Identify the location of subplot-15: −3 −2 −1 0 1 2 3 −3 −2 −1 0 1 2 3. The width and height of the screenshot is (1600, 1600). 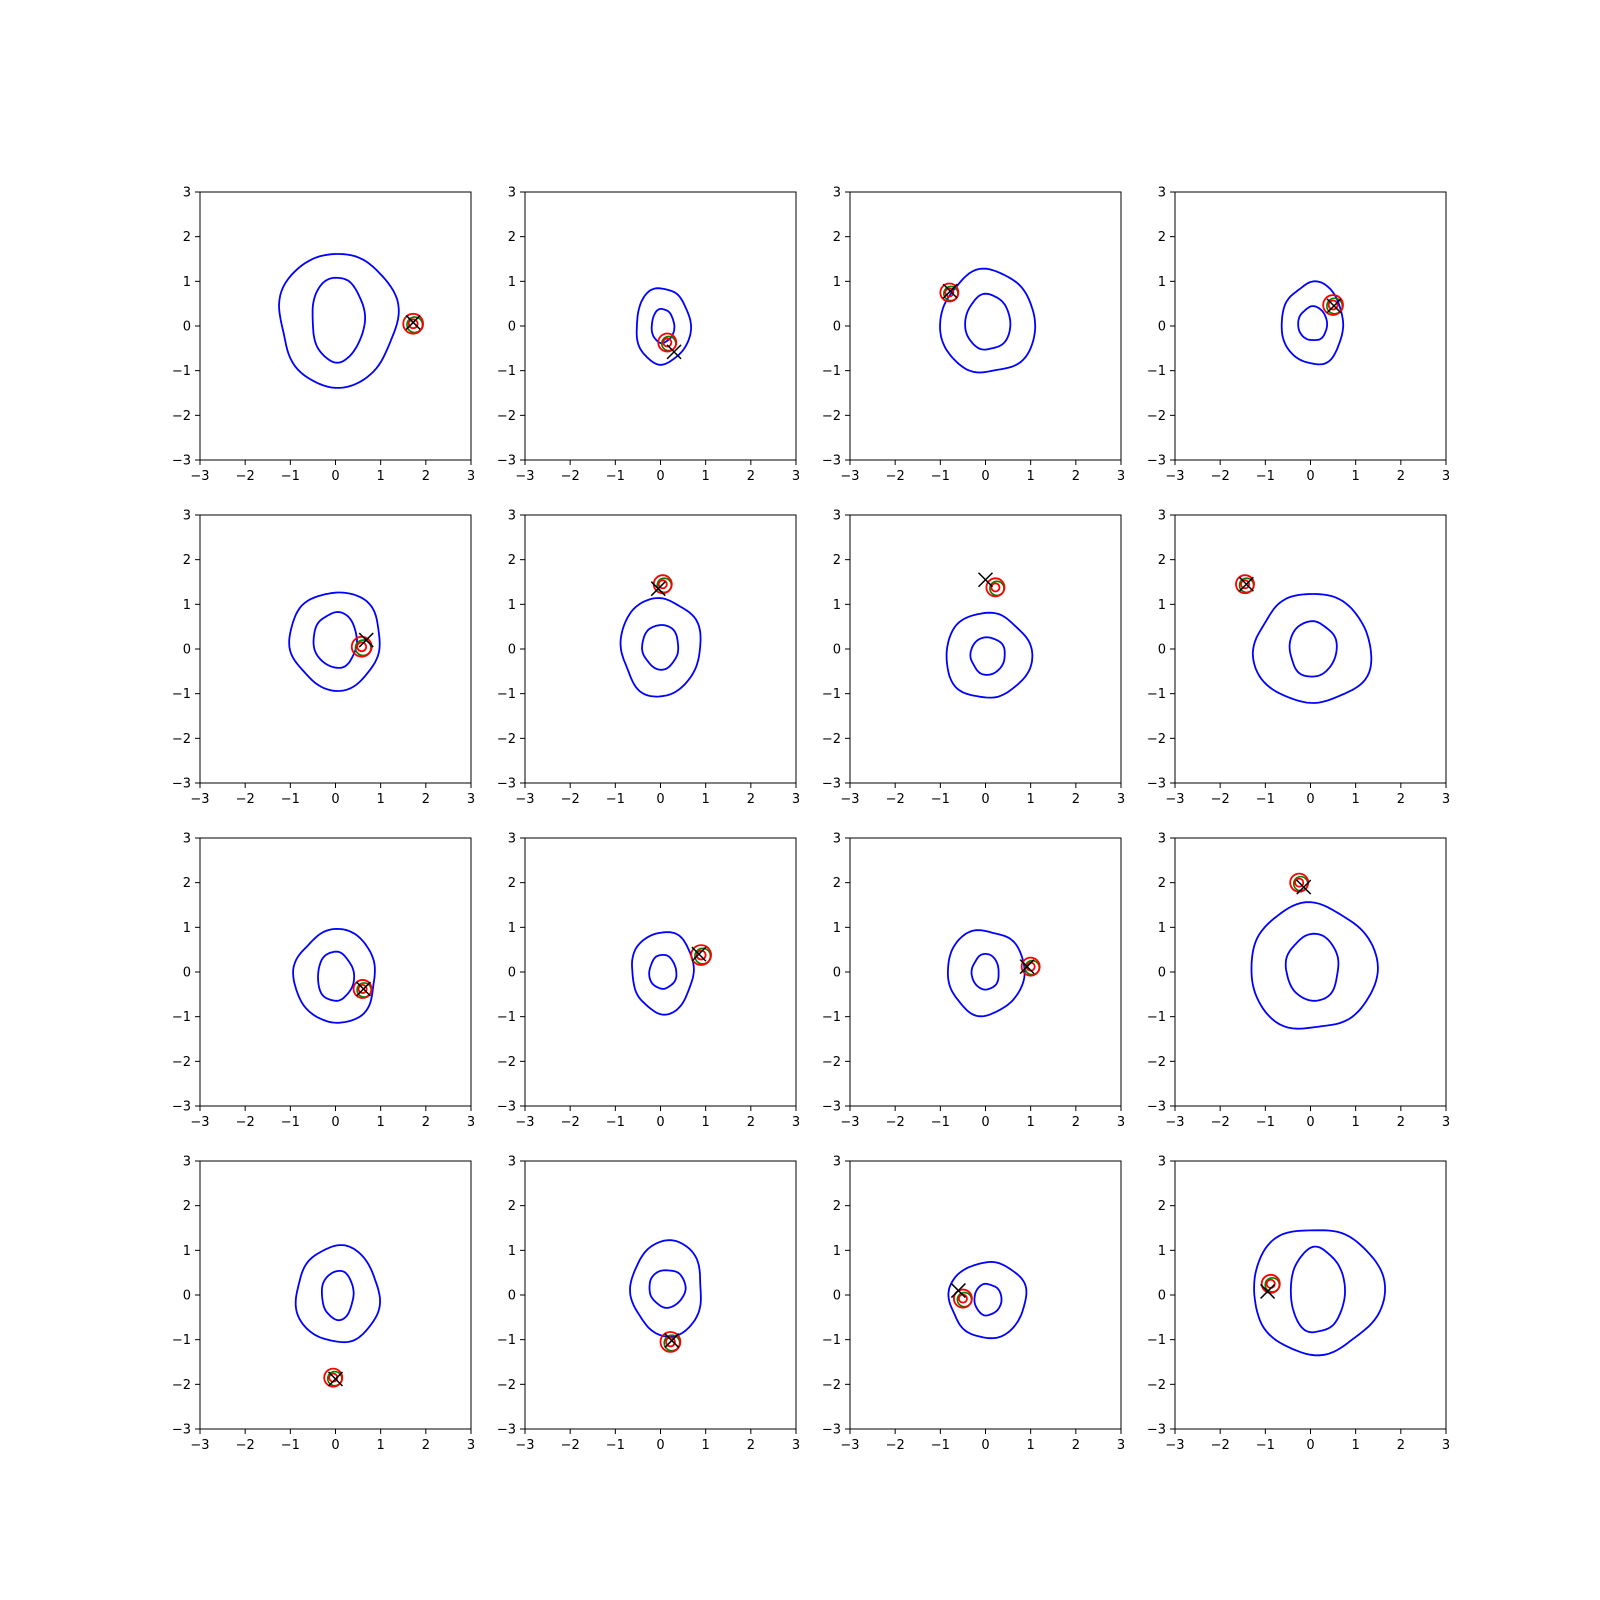
(973, 1304).